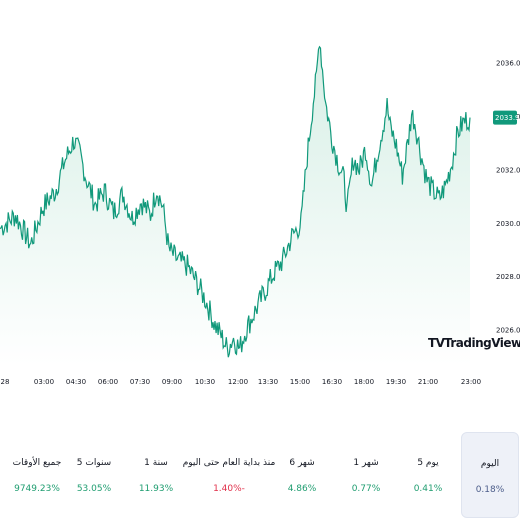 Image resolution: width=520 pixels, height=520 pixels. What do you see at coordinates (437, 343) in the screenshot?
I see `tradingview-logo-glyph: TV` at bounding box center [437, 343].